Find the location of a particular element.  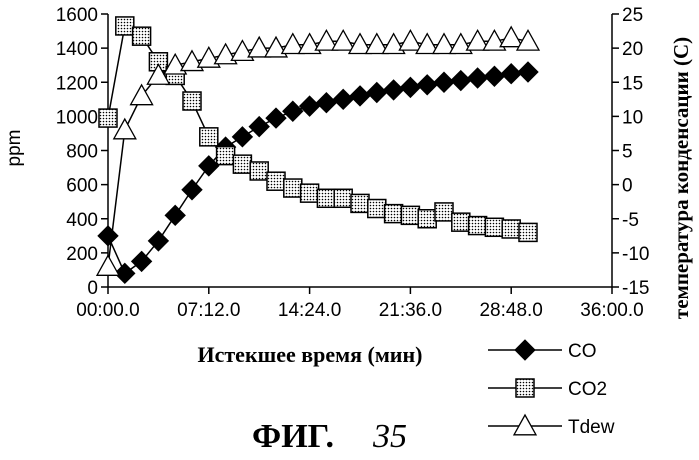

y-right-tick-label: 25 is located at coordinates (632, 15).